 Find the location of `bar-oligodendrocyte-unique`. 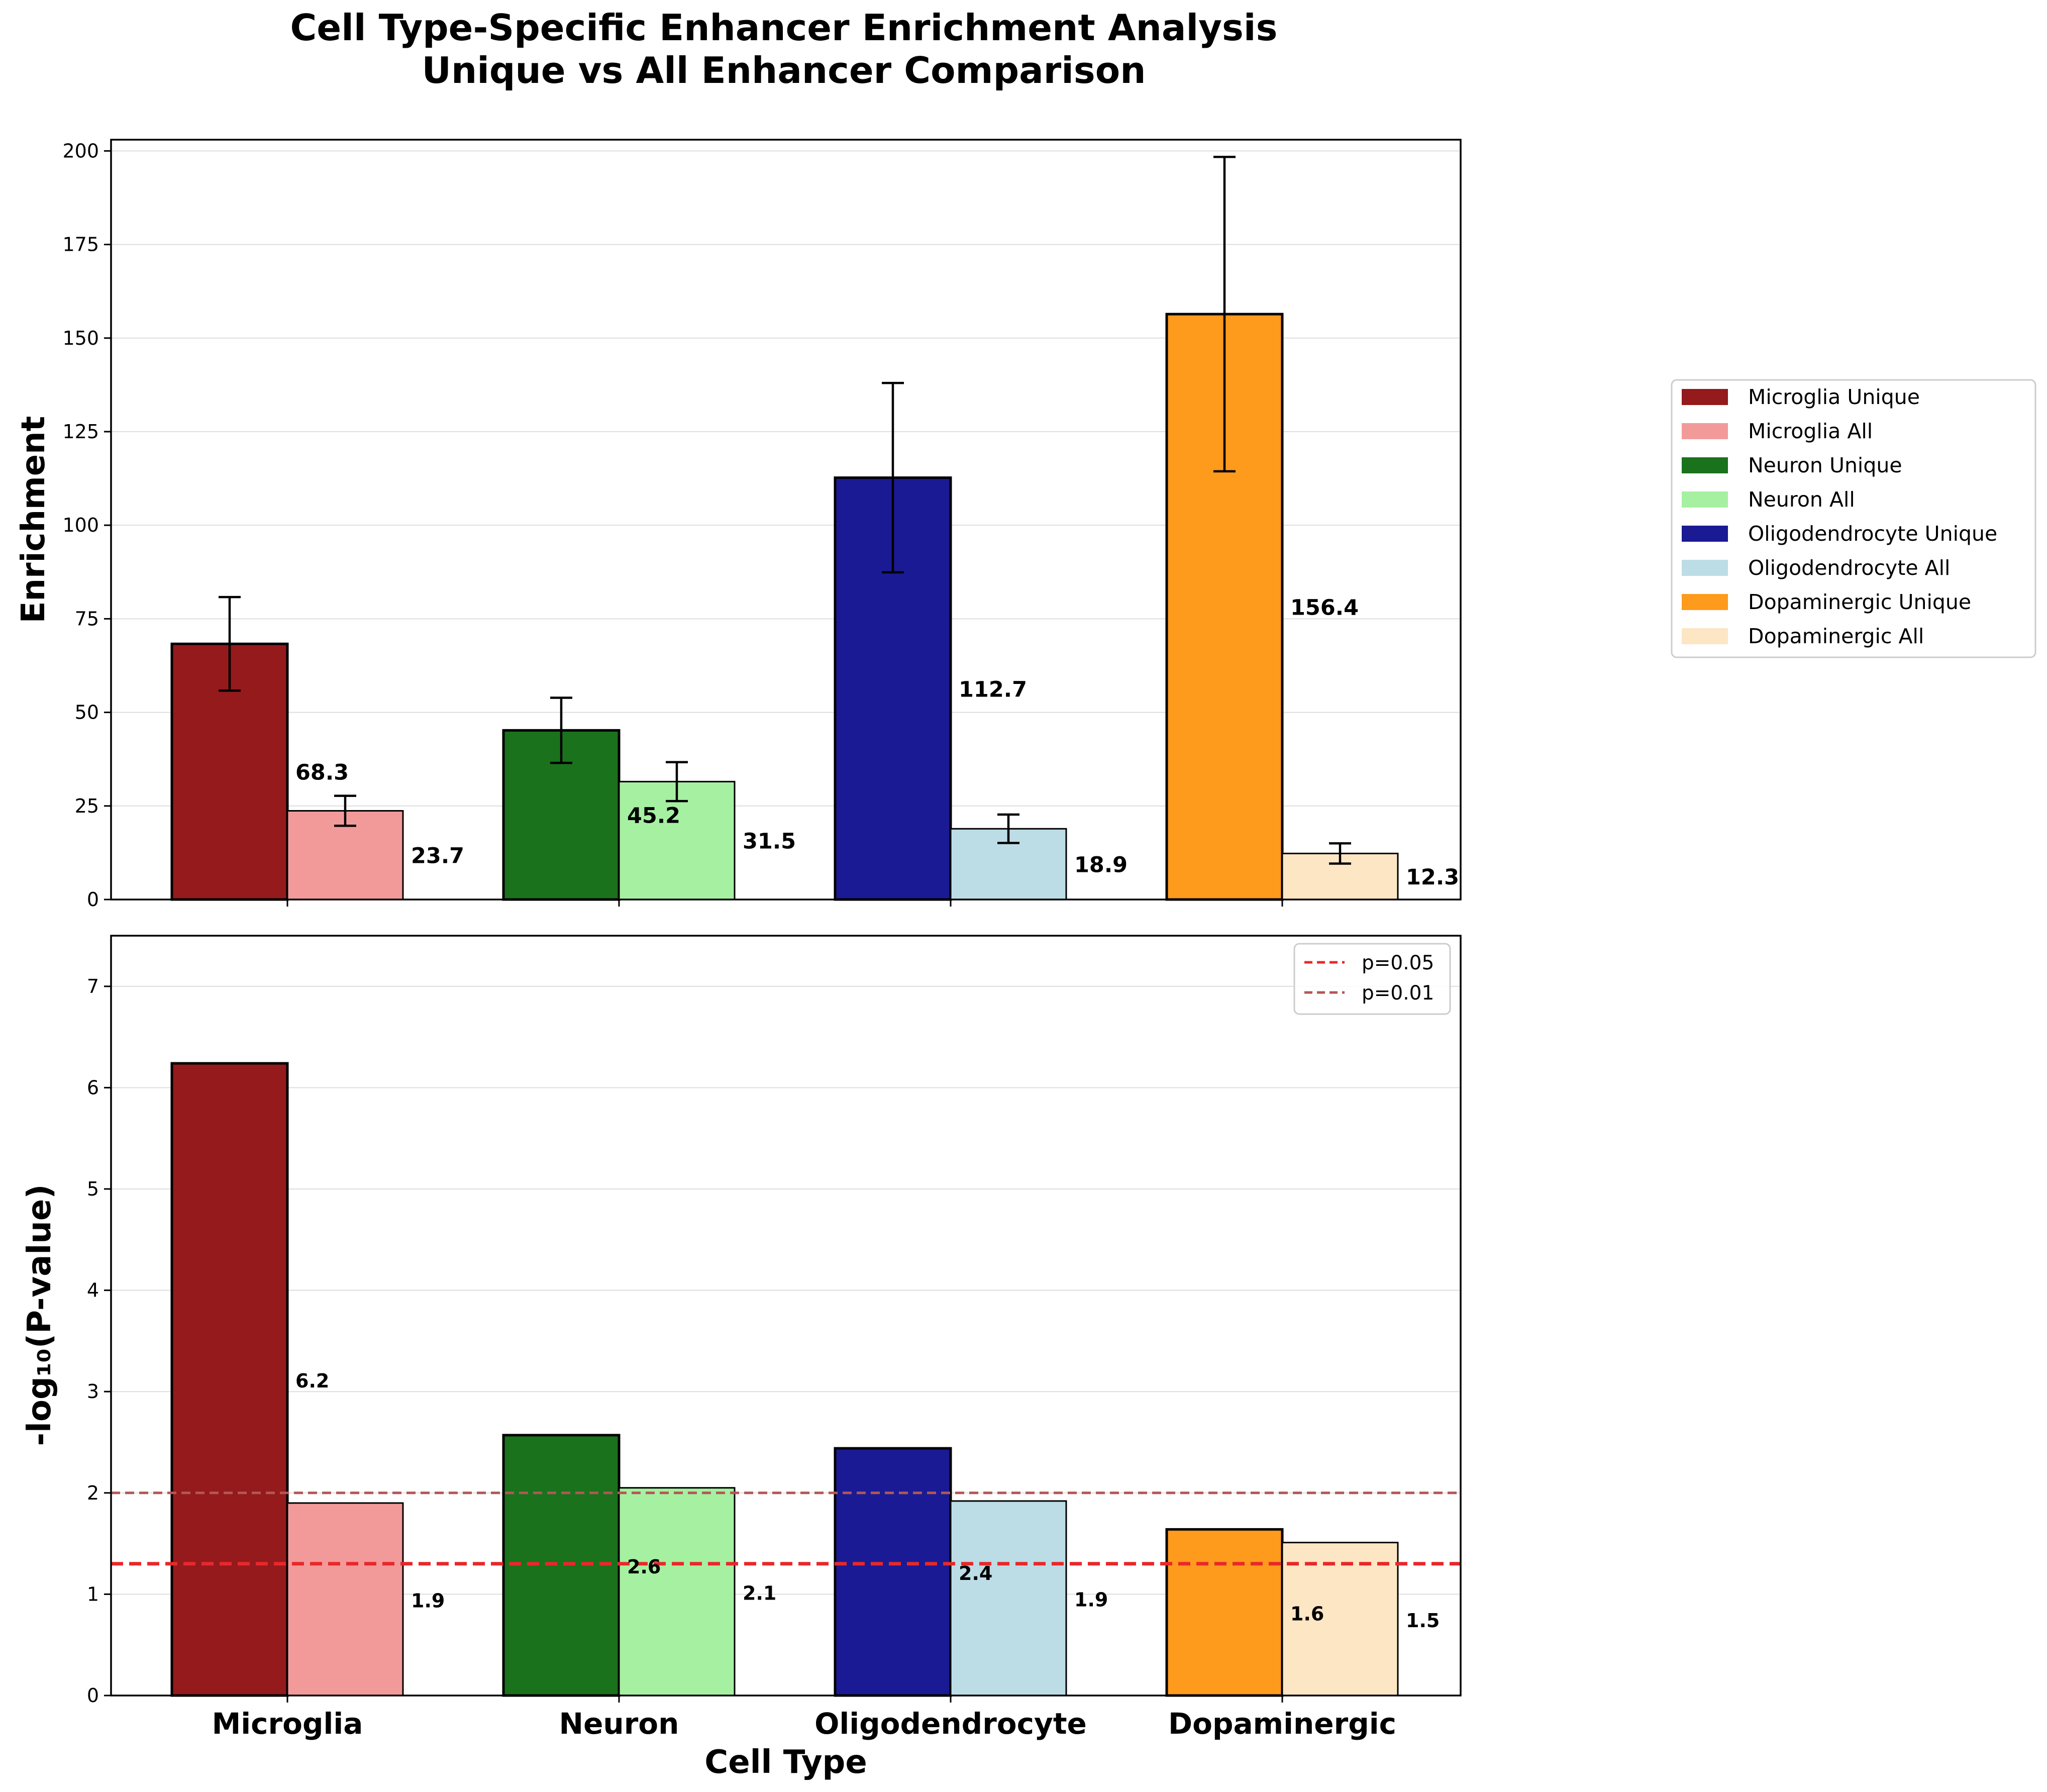

bar-oligodendrocyte-unique is located at coordinates (893, 1572).